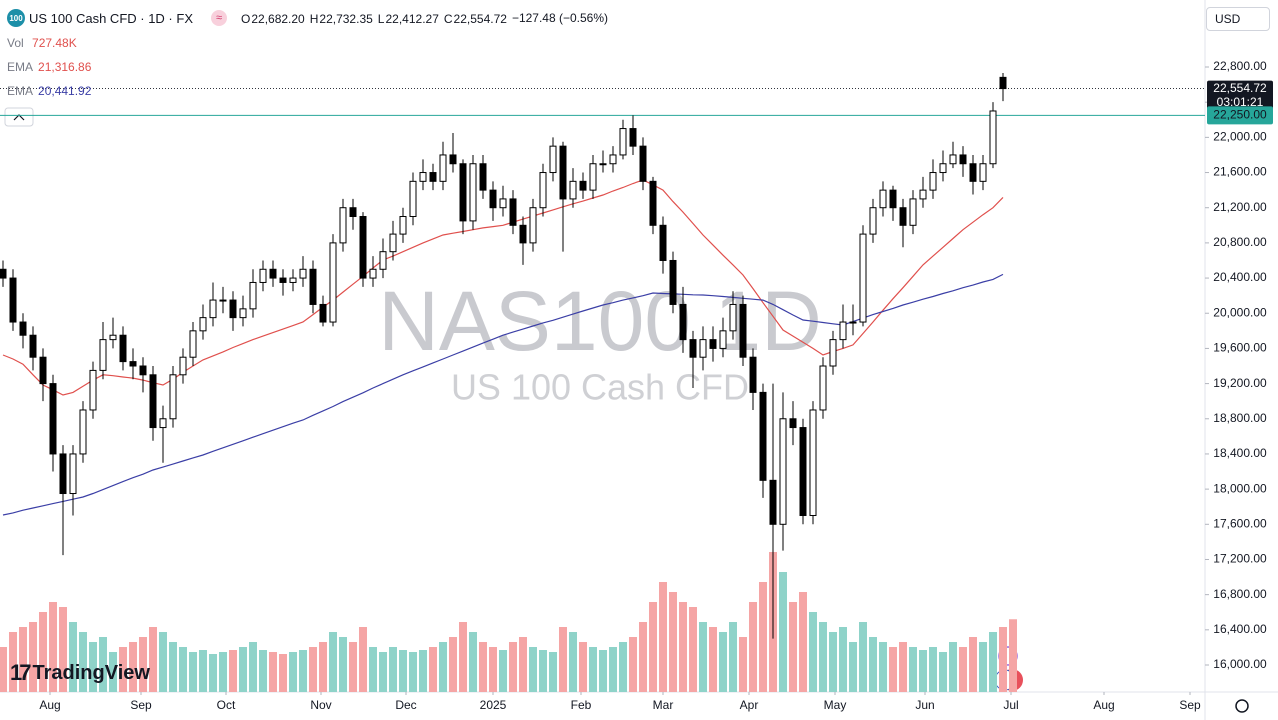  I want to click on ohlc-key: H, so click(314, 18).